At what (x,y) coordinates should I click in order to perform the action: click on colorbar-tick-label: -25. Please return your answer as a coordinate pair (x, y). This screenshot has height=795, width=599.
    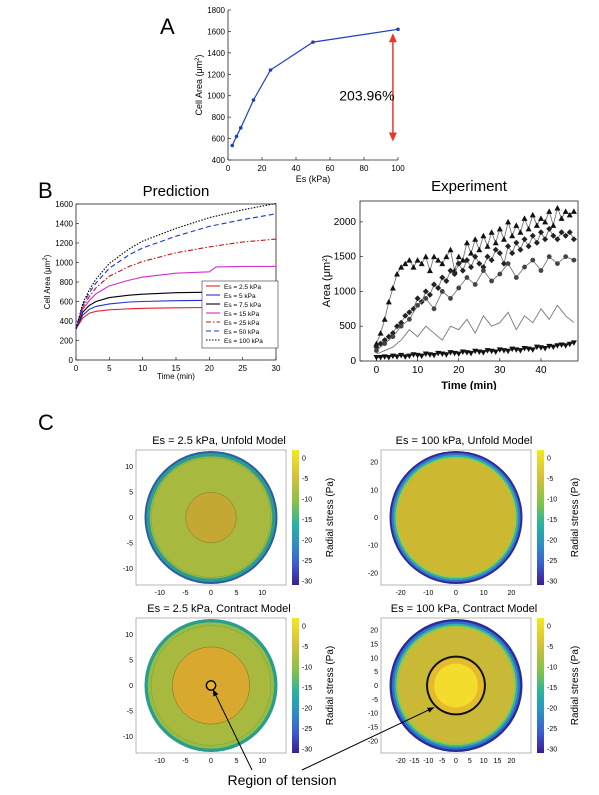
    Looking at the image, I should click on (552, 729).